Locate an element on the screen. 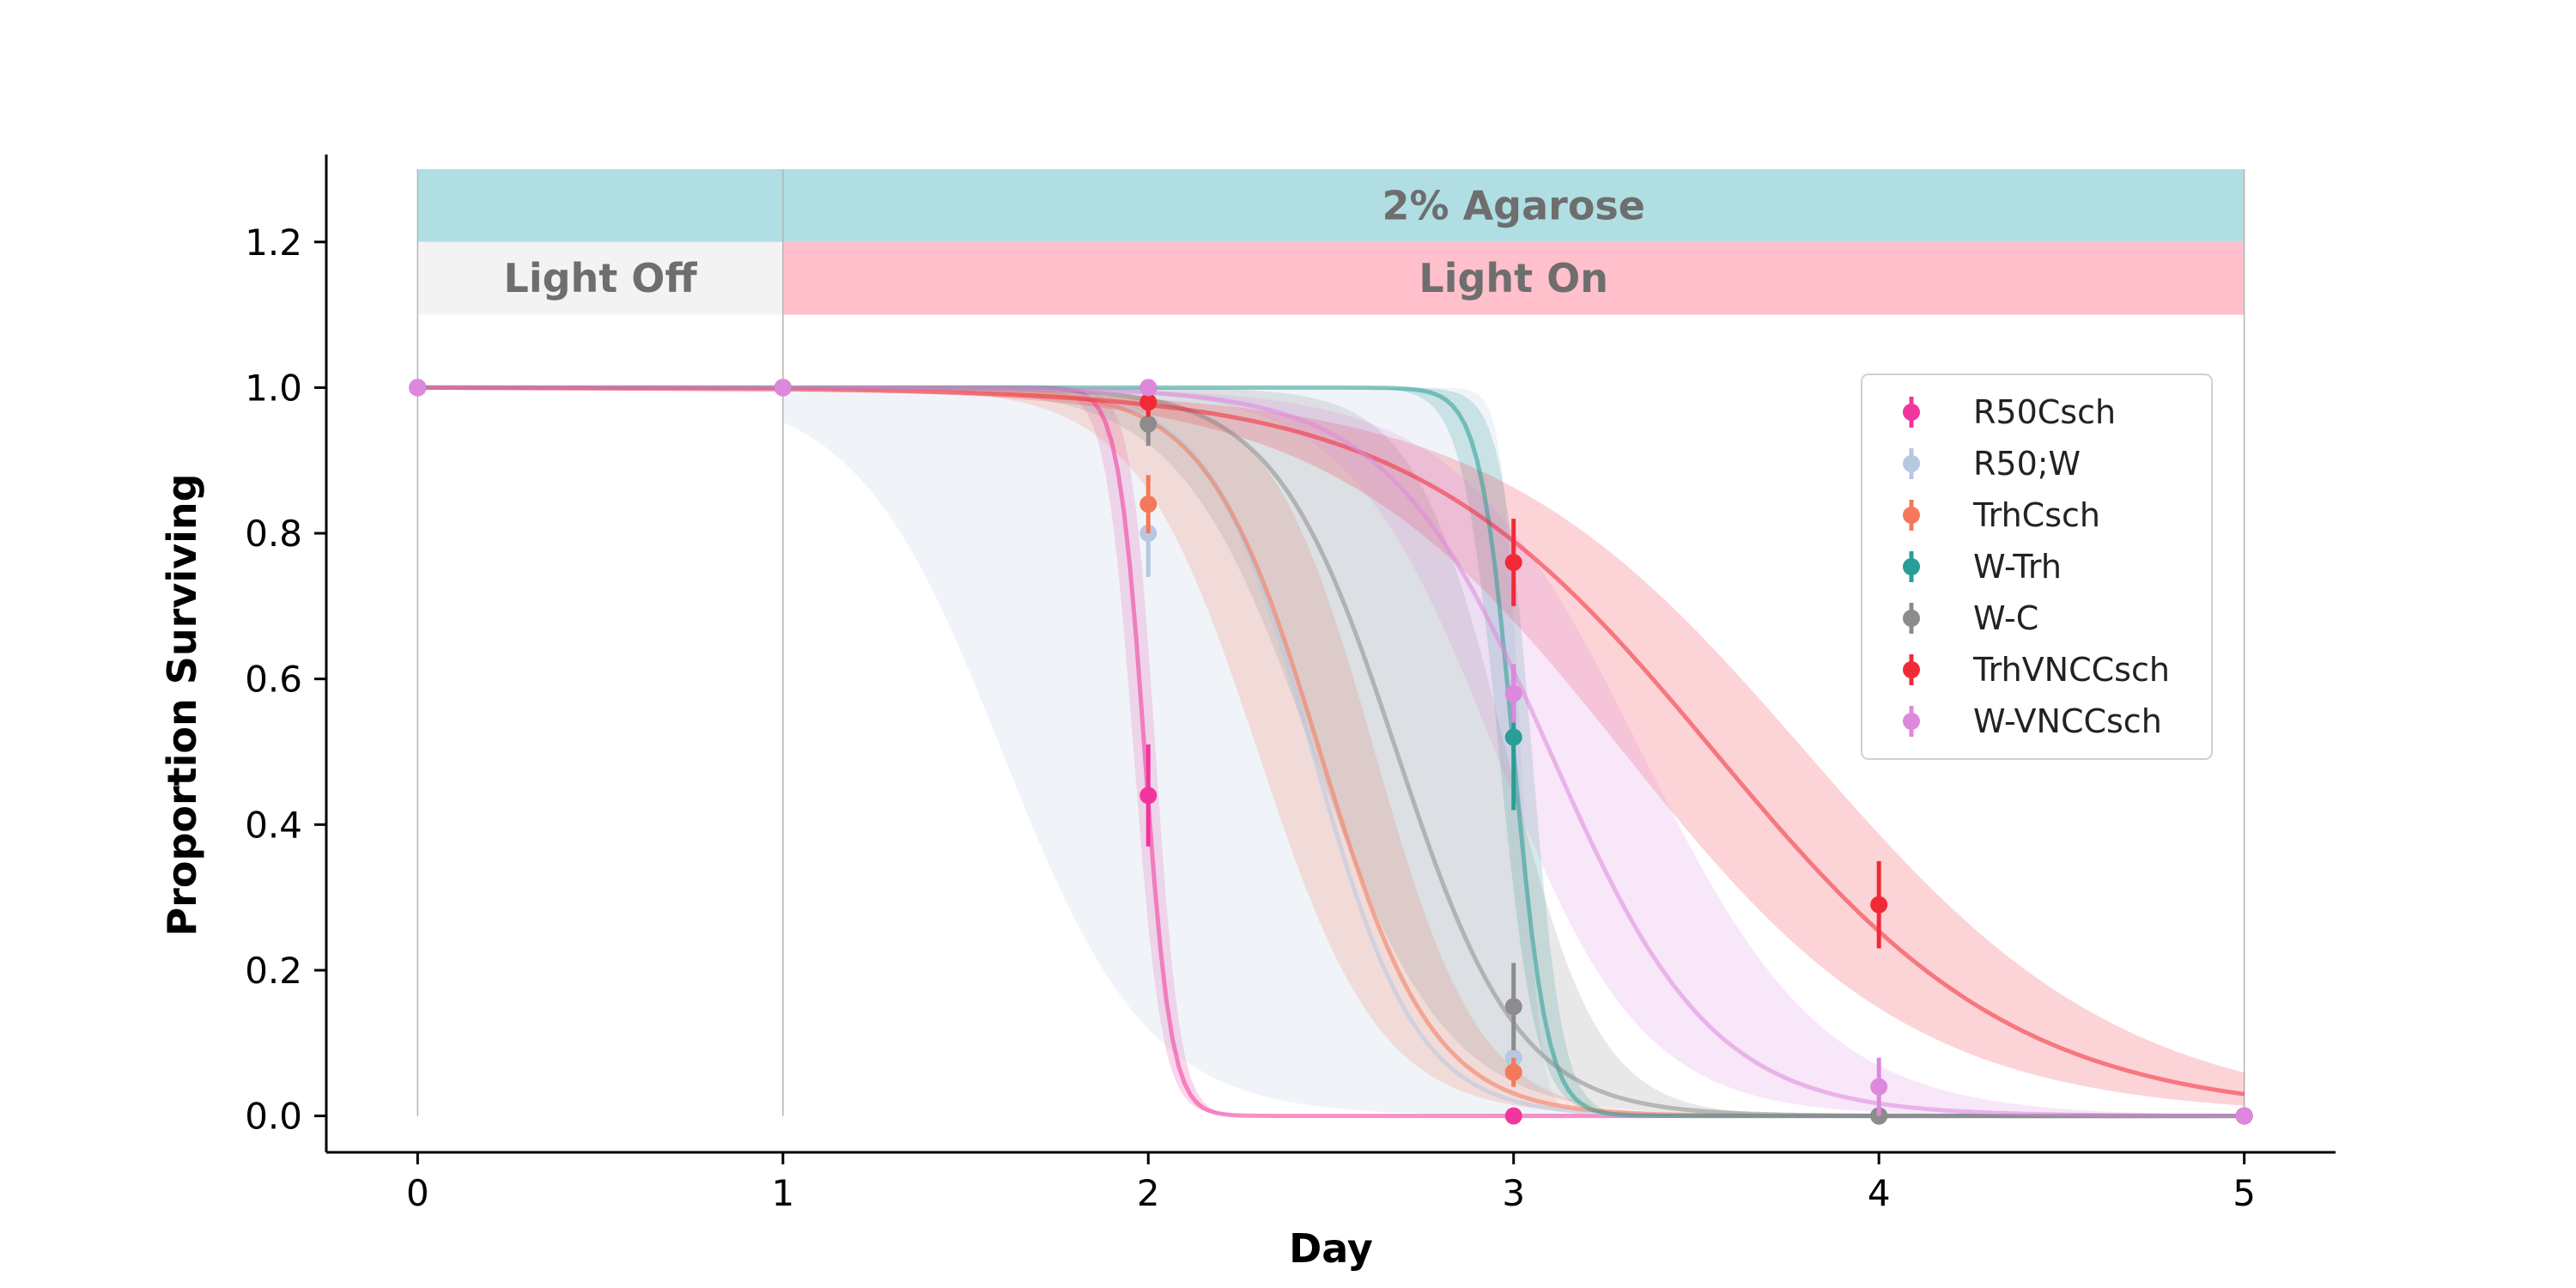 The image size is (2576, 1288). legend-item-w-c: W-C is located at coordinates (1970, 618).